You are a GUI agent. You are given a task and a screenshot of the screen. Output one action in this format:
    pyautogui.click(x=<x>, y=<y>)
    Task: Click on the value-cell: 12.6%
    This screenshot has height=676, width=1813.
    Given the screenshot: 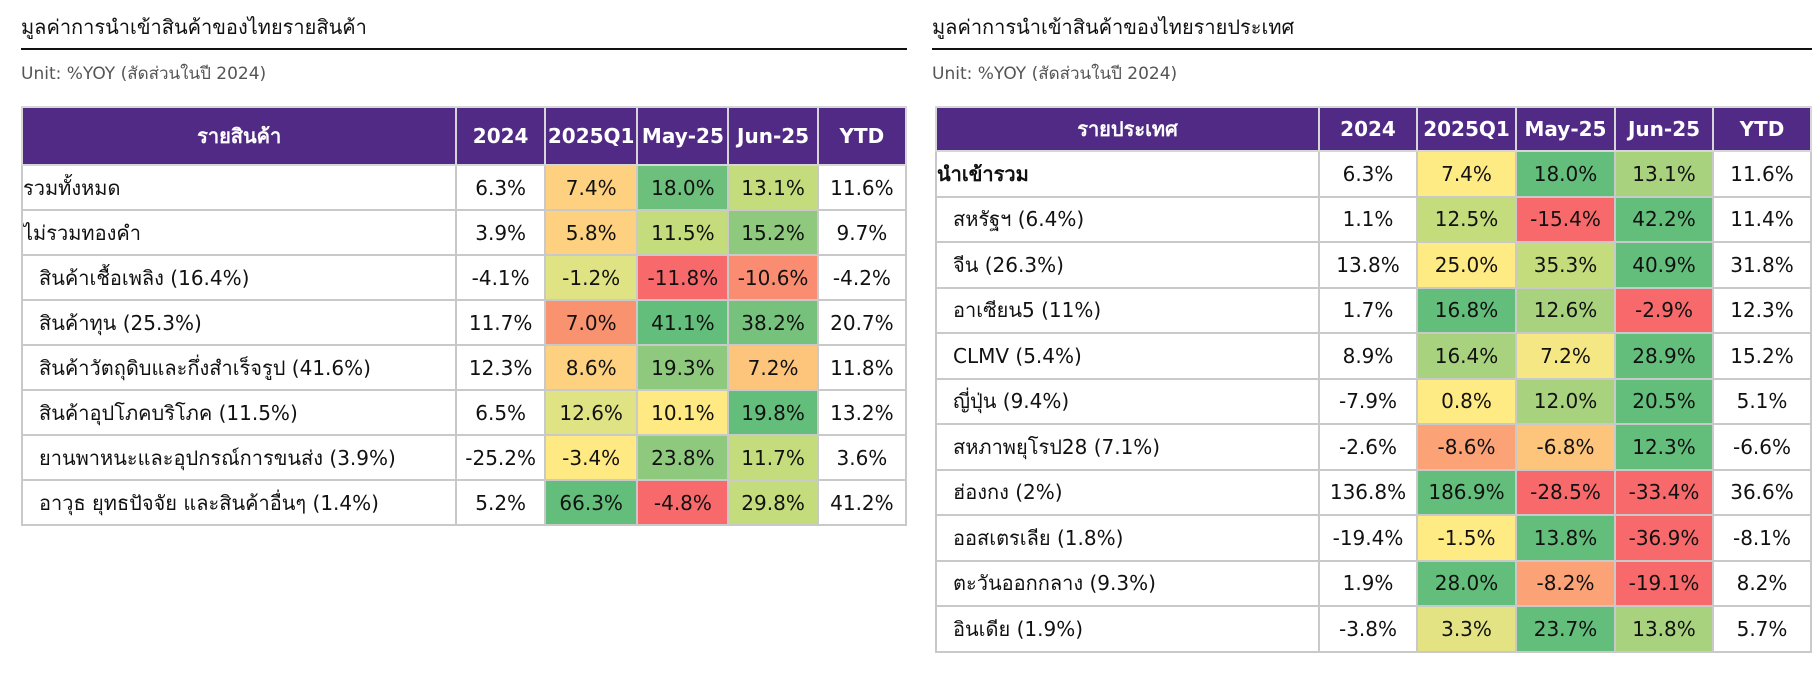 What is the action you would take?
    pyautogui.click(x=591, y=412)
    